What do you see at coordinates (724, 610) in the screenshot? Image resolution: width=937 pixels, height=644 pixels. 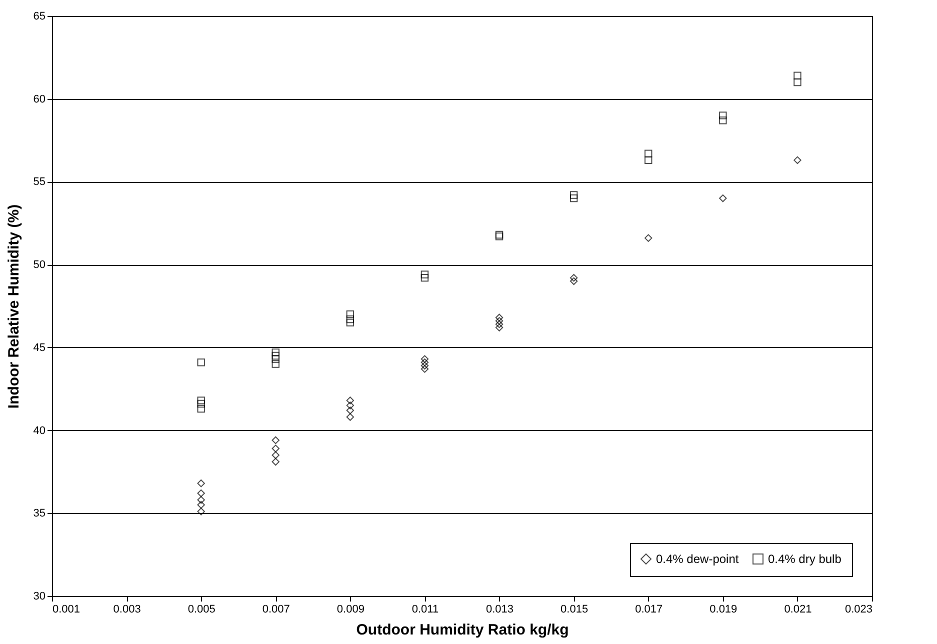 I see `x-tick-label: 0.019` at bounding box center [724, 610].